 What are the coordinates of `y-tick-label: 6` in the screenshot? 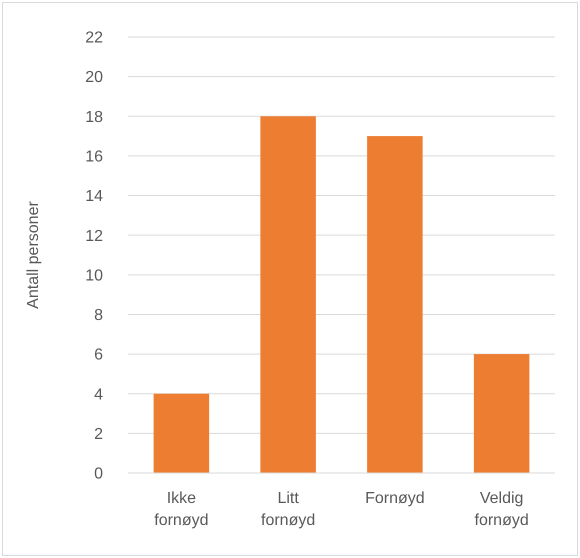 It's located at (99, 355).